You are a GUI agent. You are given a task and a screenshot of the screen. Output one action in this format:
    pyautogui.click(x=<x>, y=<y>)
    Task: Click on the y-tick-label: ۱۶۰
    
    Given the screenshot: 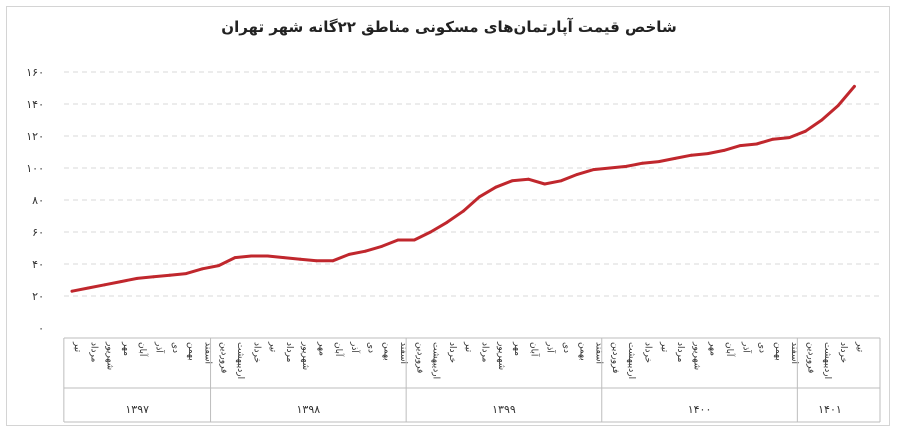 What is the action you would take?
    pyautogui.click(x=35, y=72)
    